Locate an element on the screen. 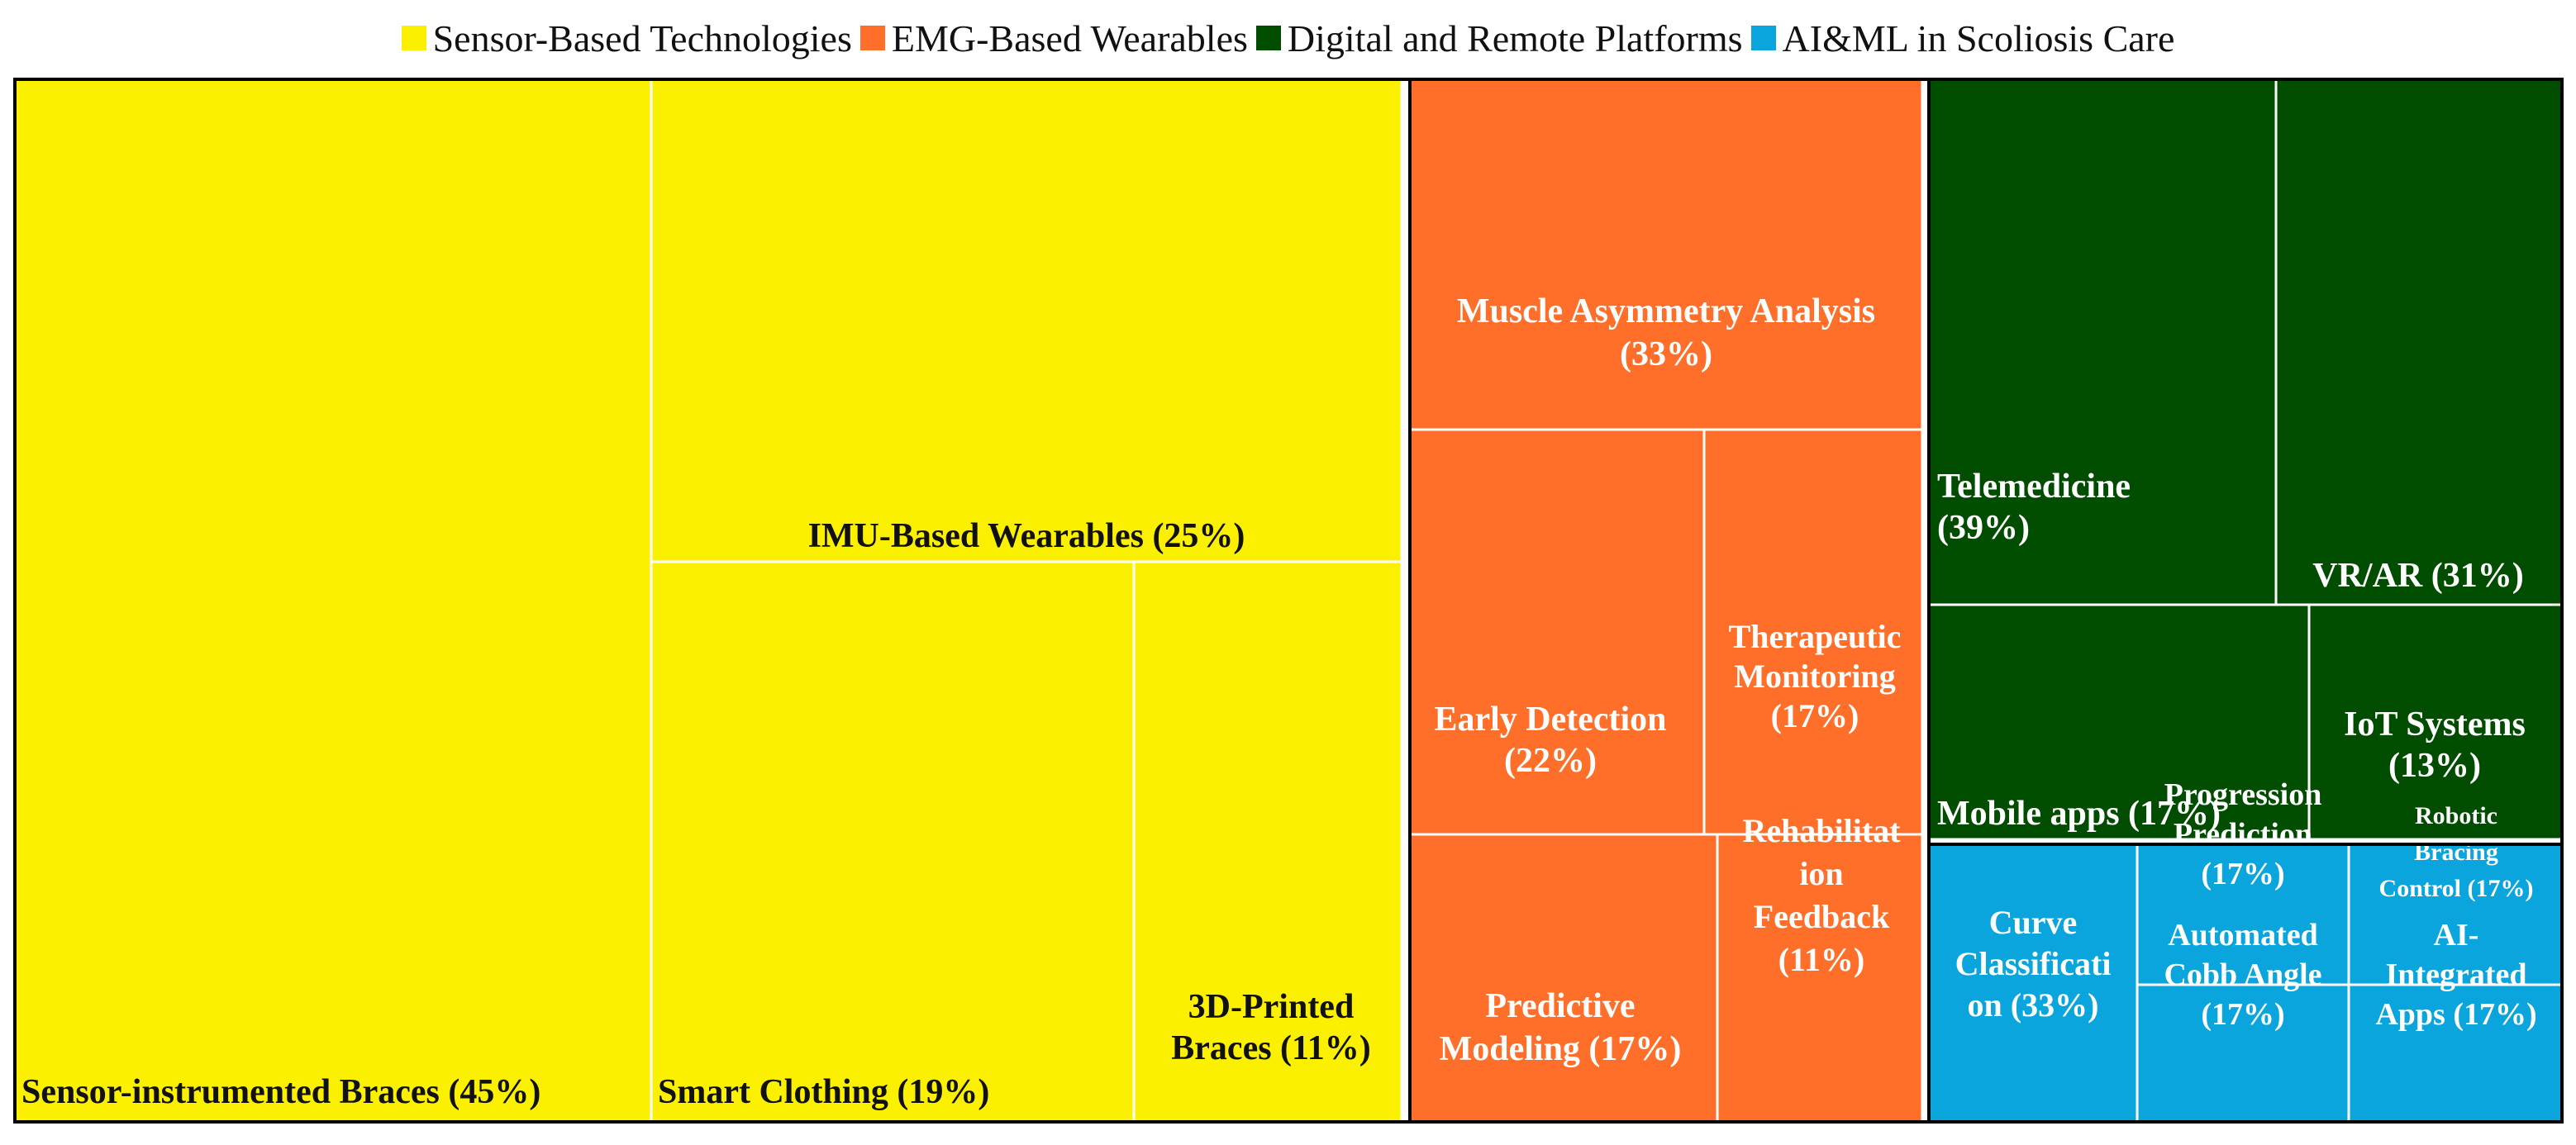 This screenshot has height=1145, width=2576. treemap-label-line: IoT Systems is located at coordinates (2435, 725).